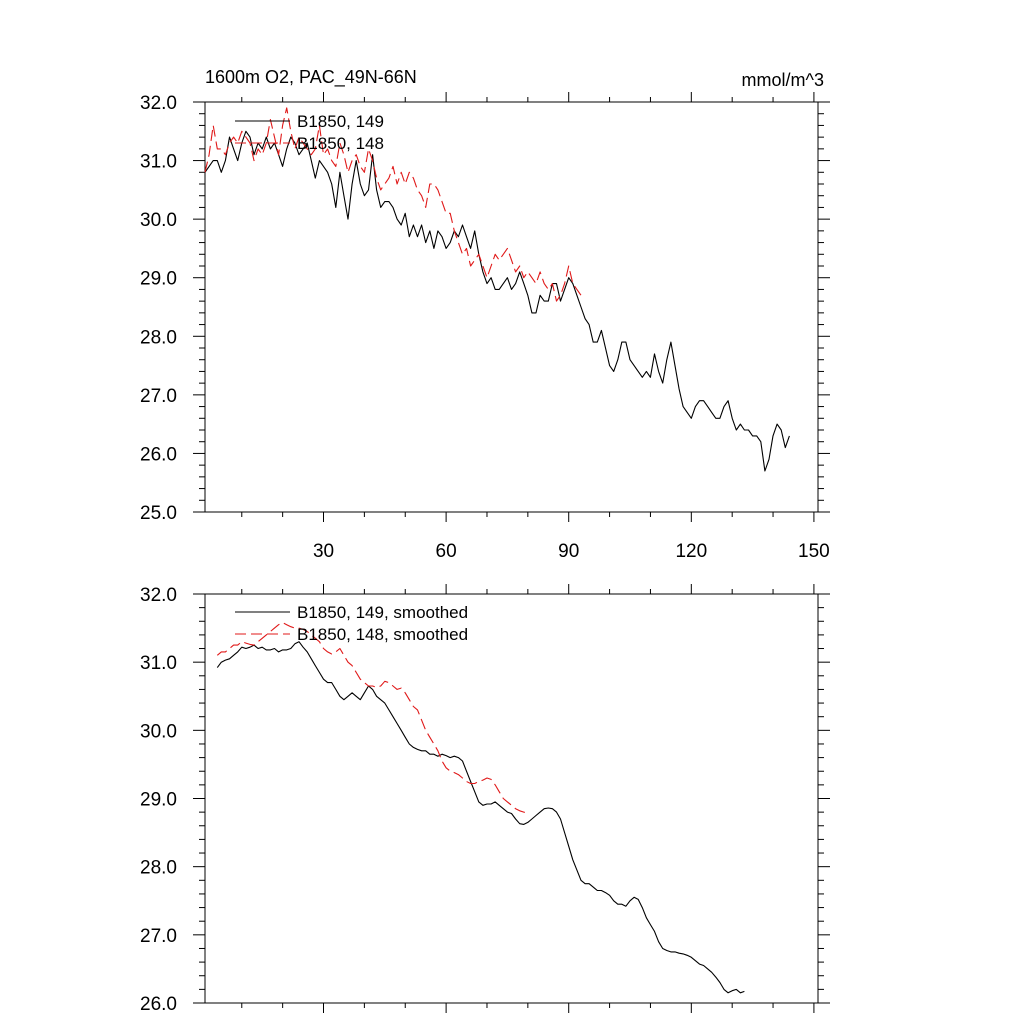 This screenshot has width=1024, height=1024. What do you see at coordinates (311, 77) in the screenshot?
I see `chart-title: 1600m O2, PAC_49N-66N` at bounding box center [311, 77].